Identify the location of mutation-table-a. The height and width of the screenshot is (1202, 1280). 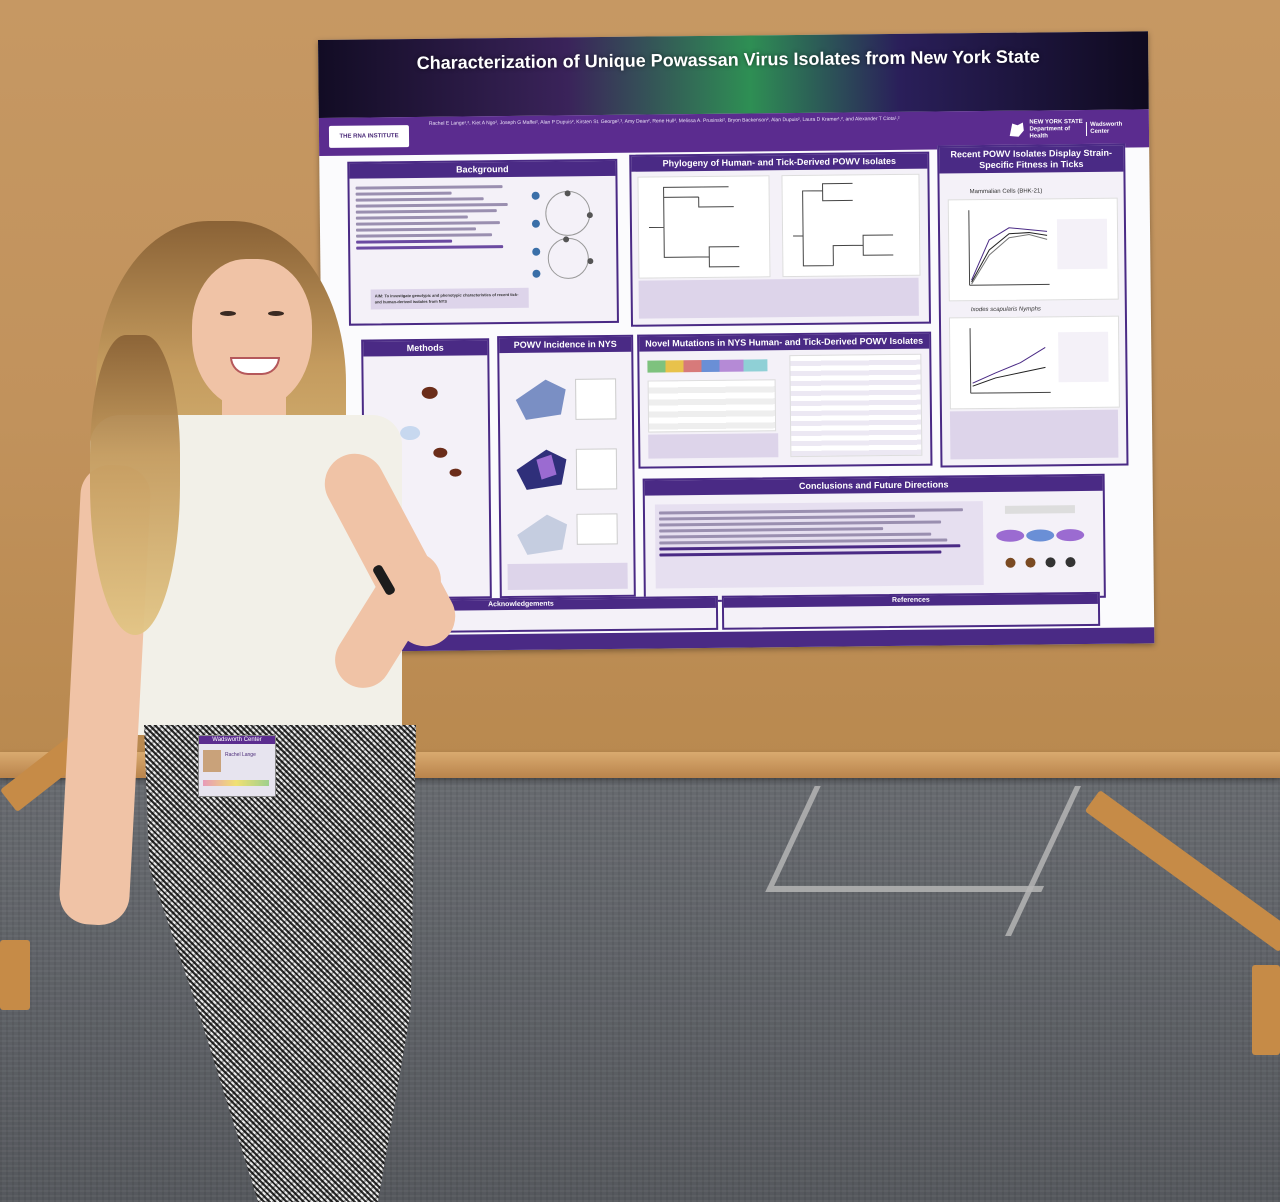
(712, 406).